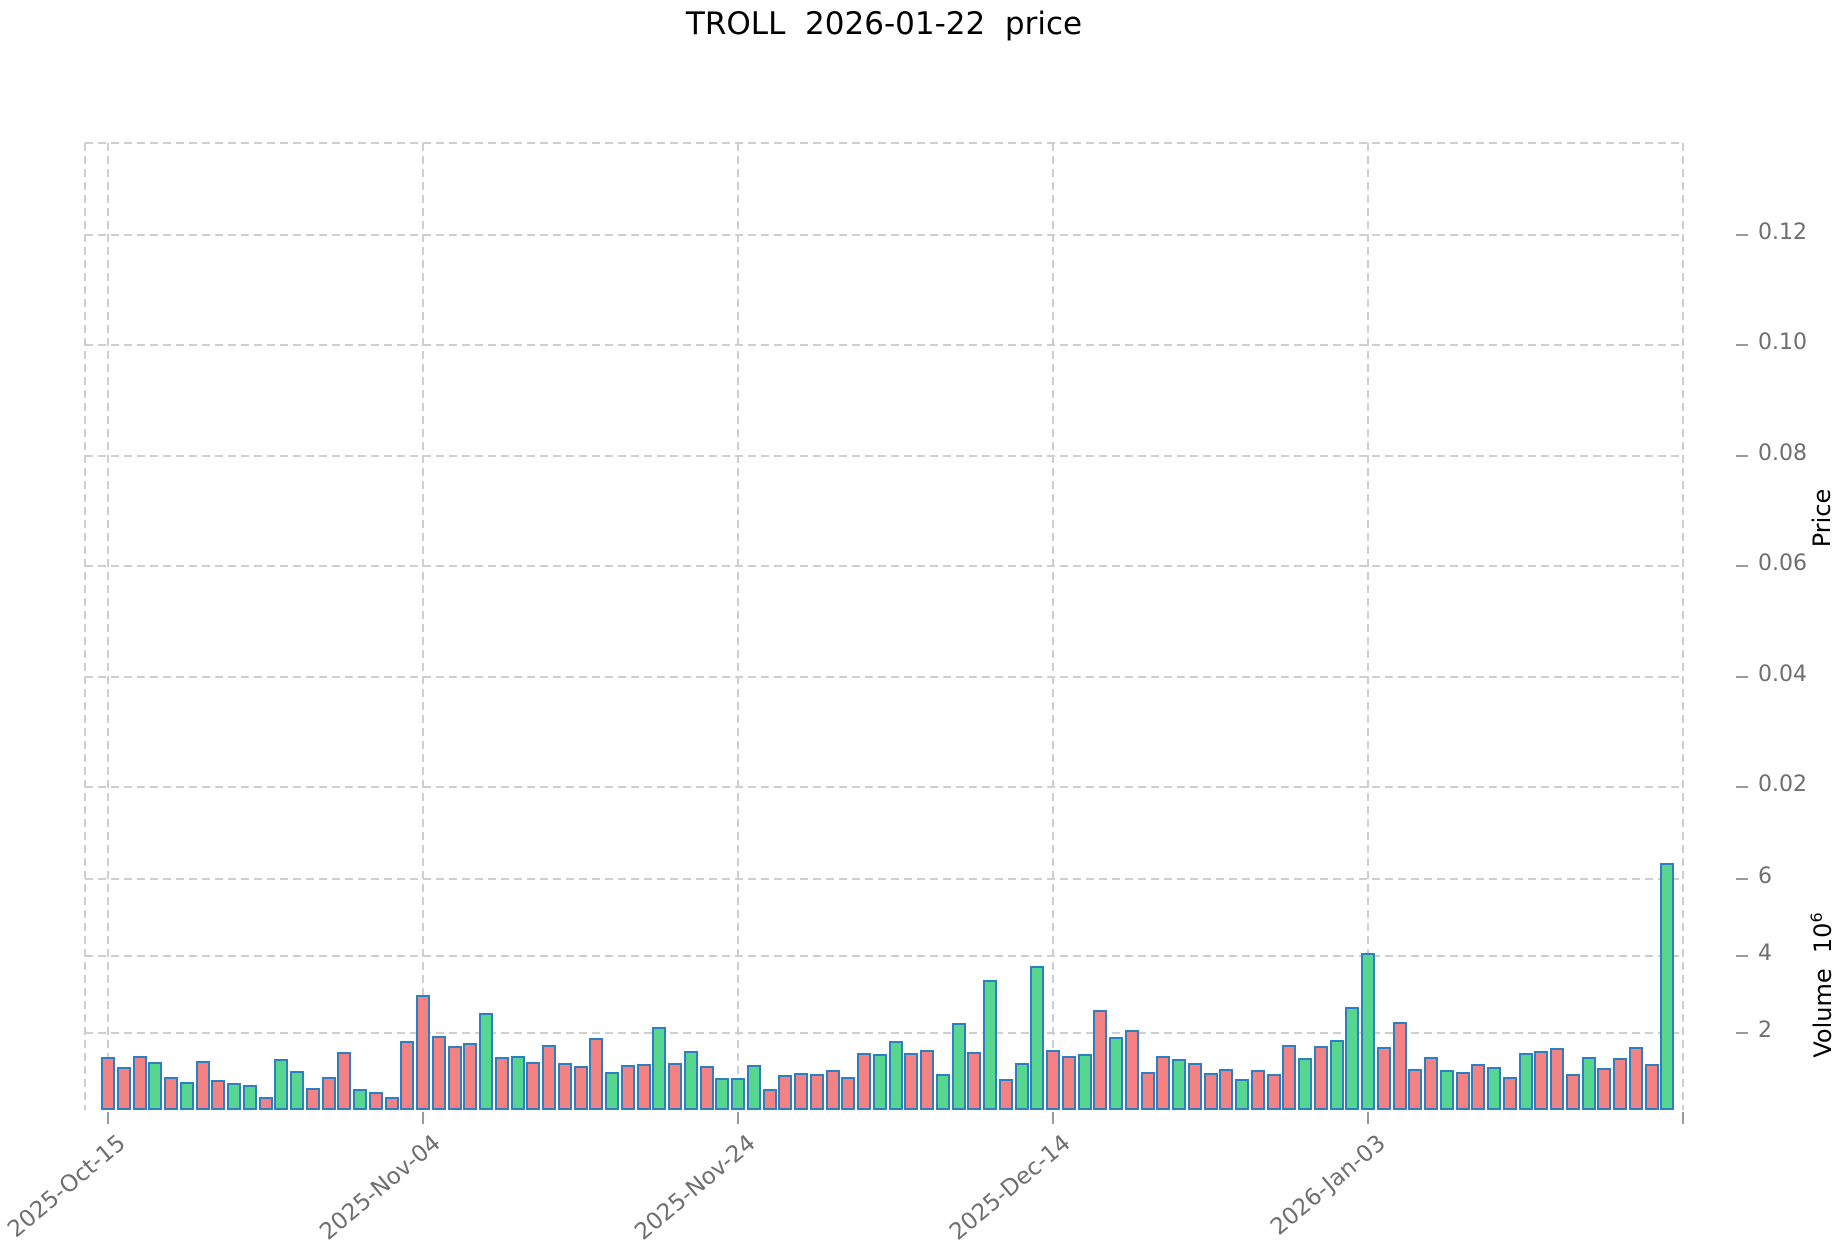  I want to click on plot-border-top, so click(884, 143).